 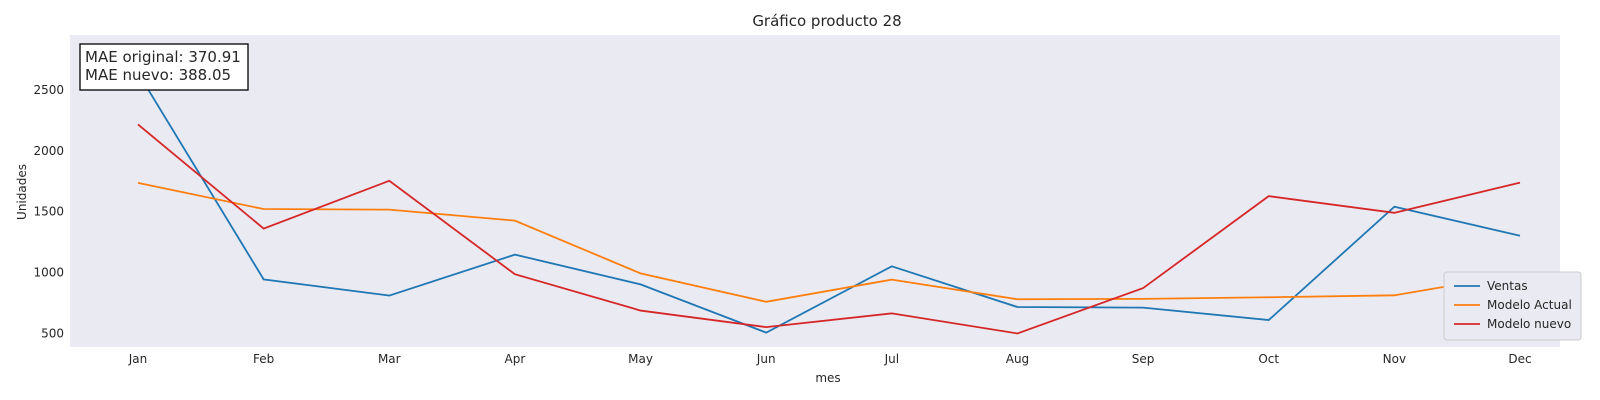 I want to click on y-tick-label: 1000, so click(x=48, y=273).